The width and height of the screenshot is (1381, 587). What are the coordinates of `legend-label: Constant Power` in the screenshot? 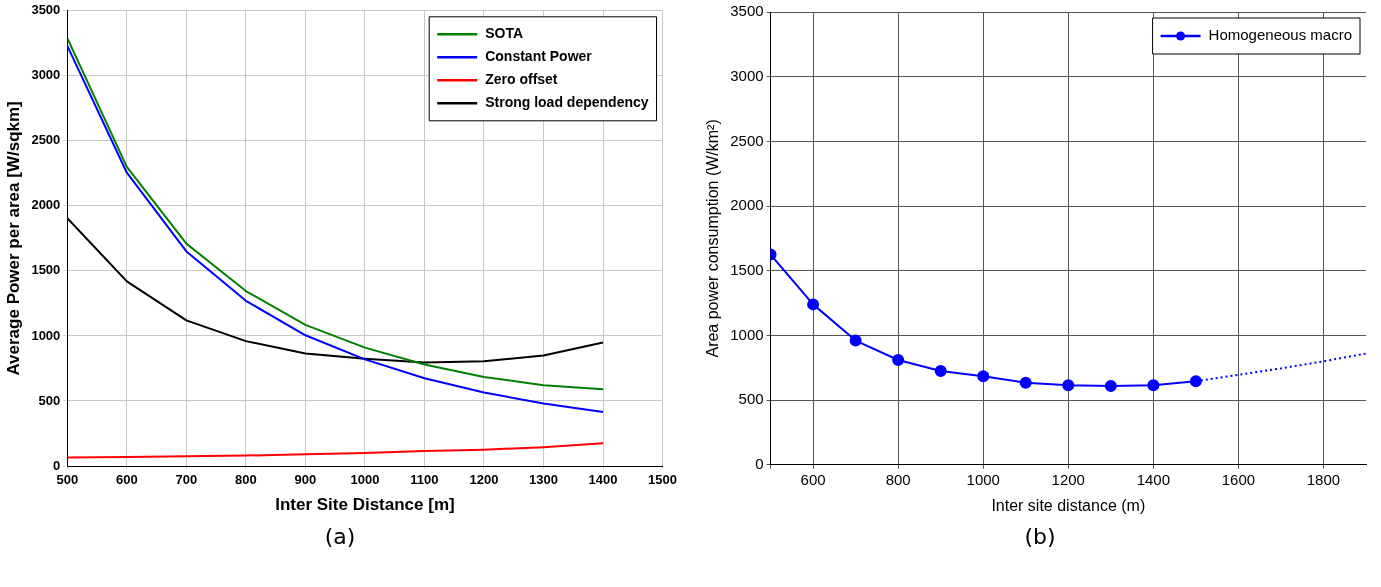 It's located at (539, 56).